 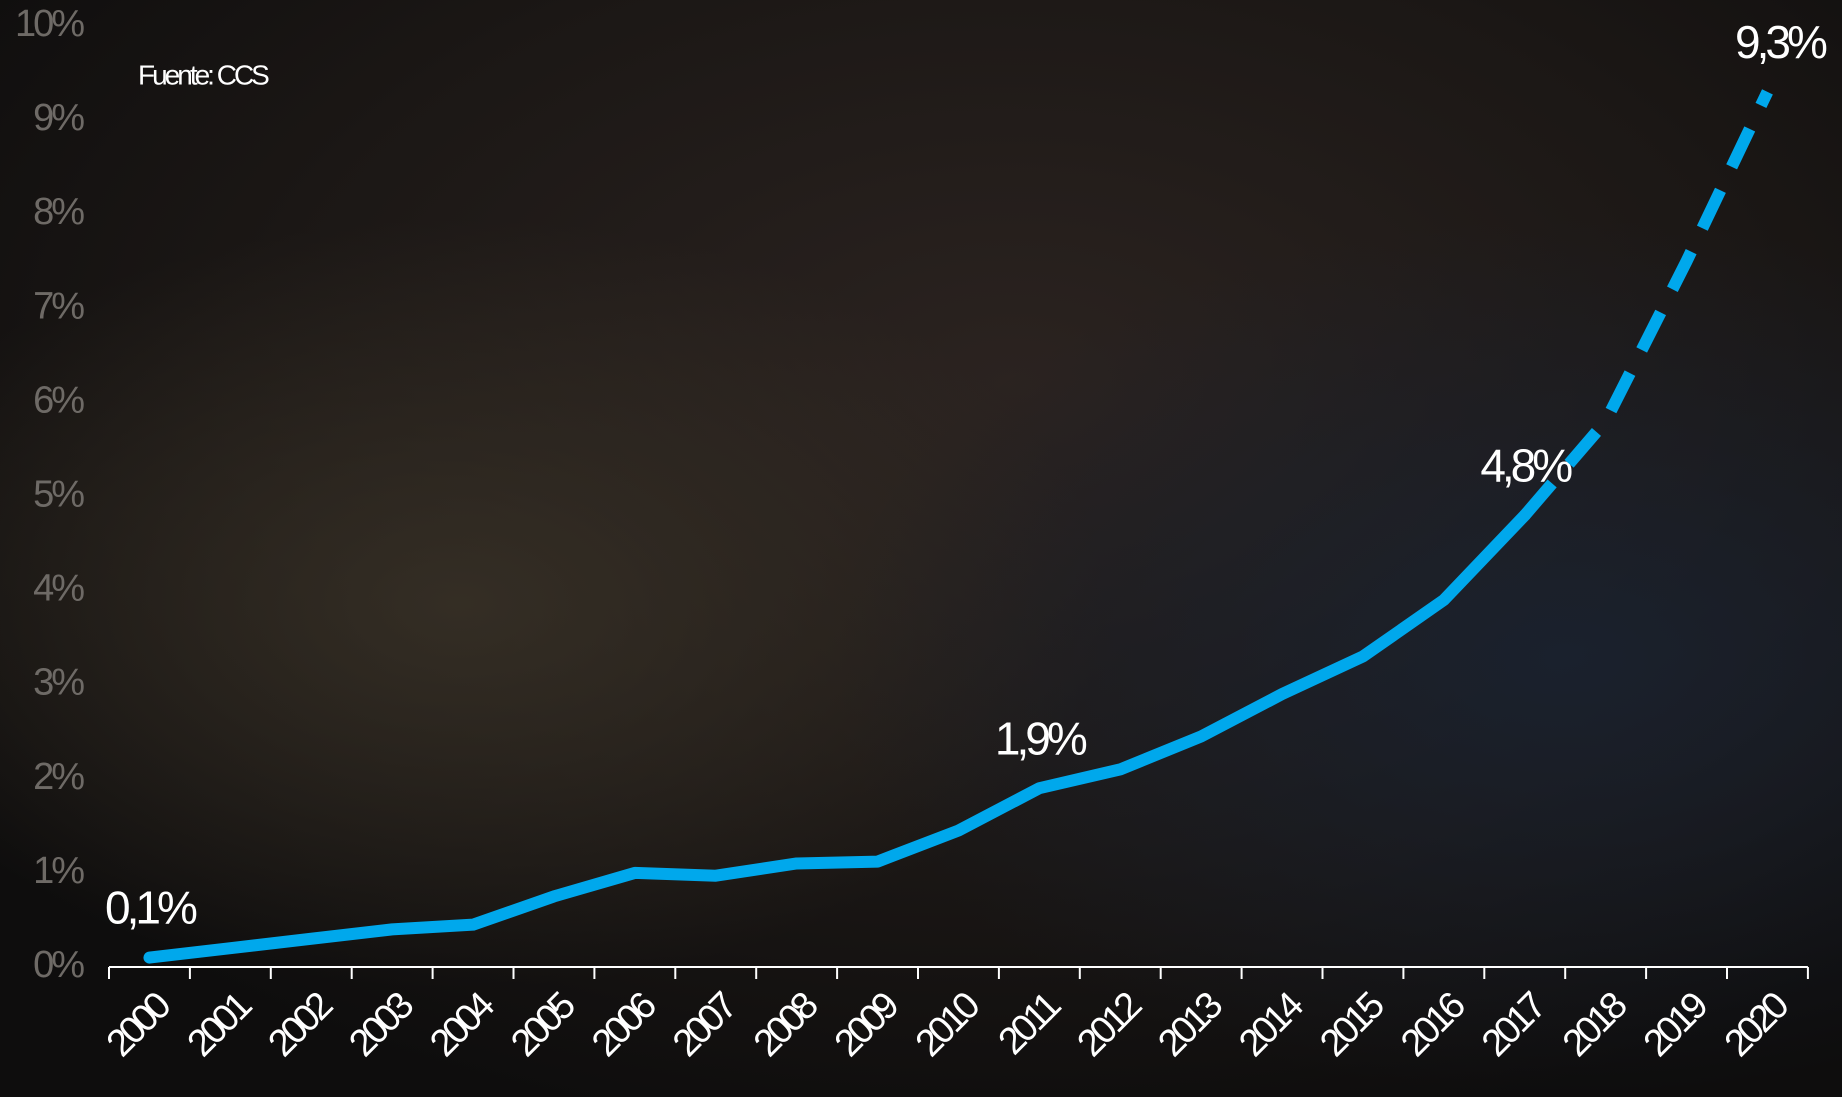 I want to click on source-note: Fuente: CCS, so click(x=203, y=74).